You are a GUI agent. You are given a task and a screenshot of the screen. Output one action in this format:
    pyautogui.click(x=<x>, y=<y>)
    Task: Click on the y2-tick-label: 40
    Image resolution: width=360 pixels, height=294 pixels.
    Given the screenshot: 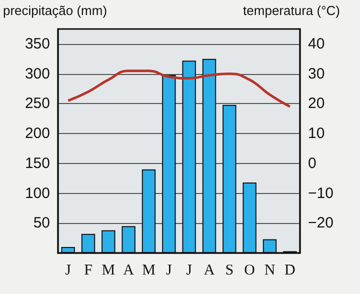 What is the action you would take?
    pyautogui.click(x=316, y=43)
    